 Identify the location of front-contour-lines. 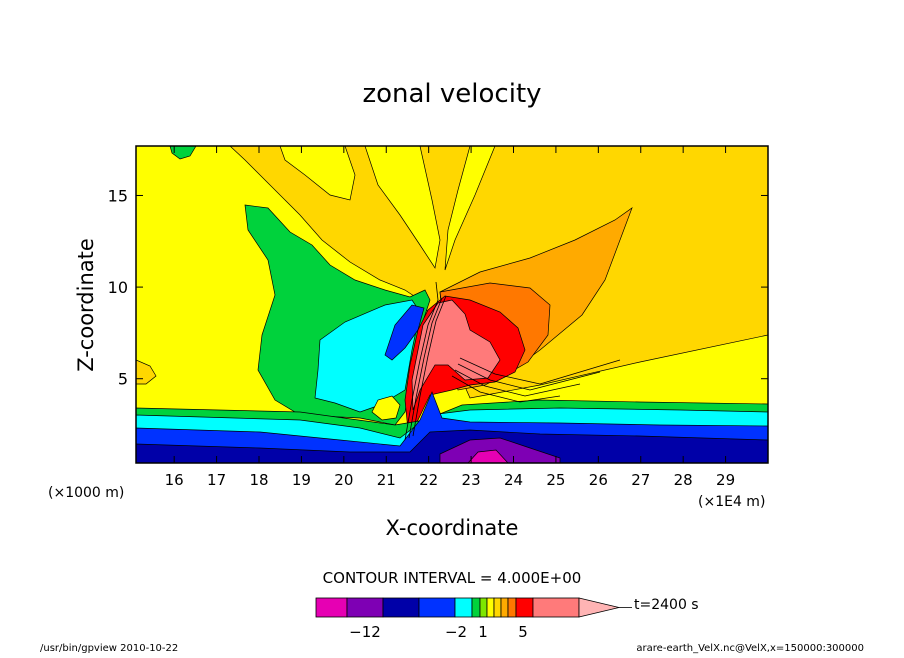
(512, 361).